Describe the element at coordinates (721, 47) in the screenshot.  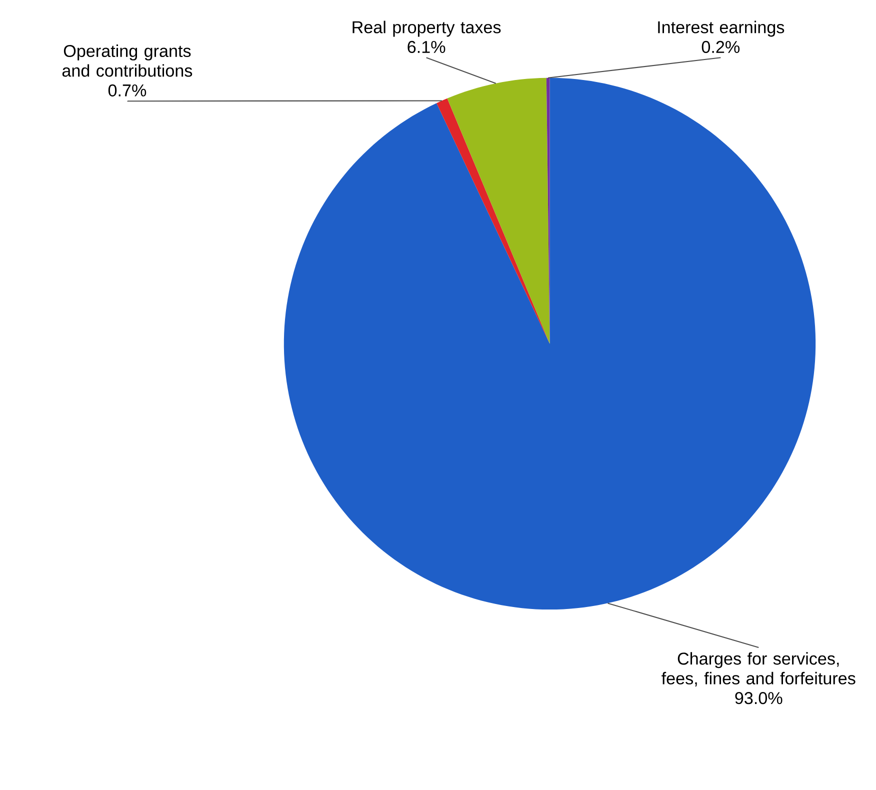
I see `data-label: 0.2%` at that location.